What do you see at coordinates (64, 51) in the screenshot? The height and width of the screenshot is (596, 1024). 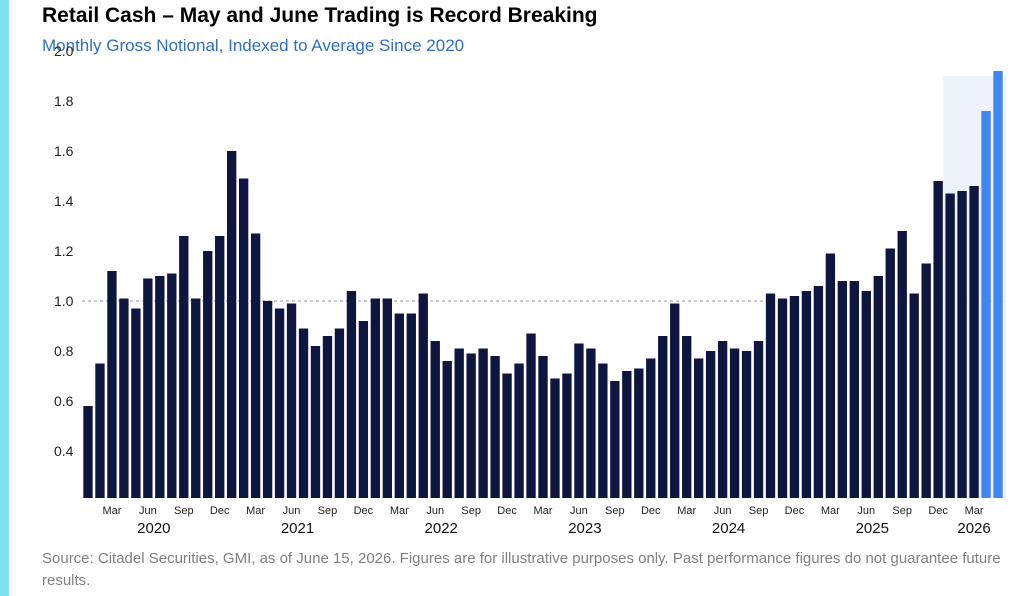 I see `y-tick-label: 2.0` at bounding box center [64, 51].